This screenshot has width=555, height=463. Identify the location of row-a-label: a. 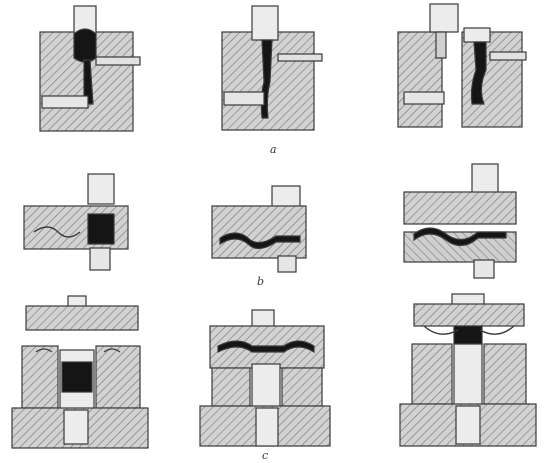
(273, 149).